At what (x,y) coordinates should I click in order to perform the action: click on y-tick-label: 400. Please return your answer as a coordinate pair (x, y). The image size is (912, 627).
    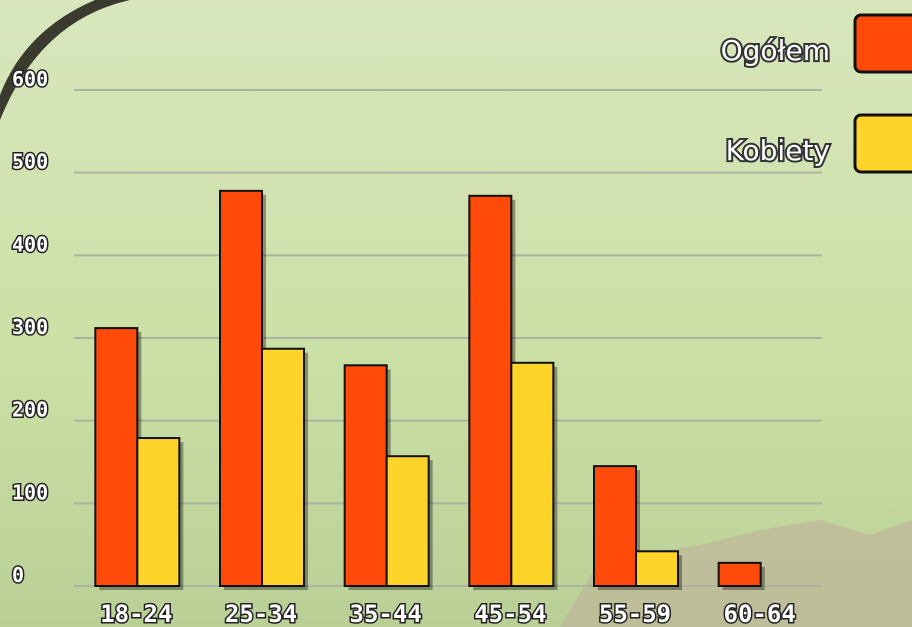
    Looking at the image, I should click on (30, 244).